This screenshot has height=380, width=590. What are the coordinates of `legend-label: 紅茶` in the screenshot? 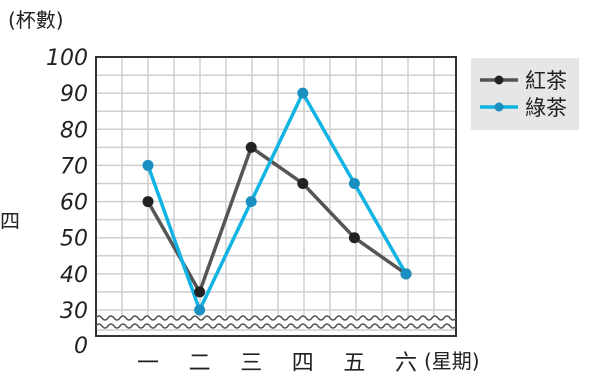 It's located at (546, 81).